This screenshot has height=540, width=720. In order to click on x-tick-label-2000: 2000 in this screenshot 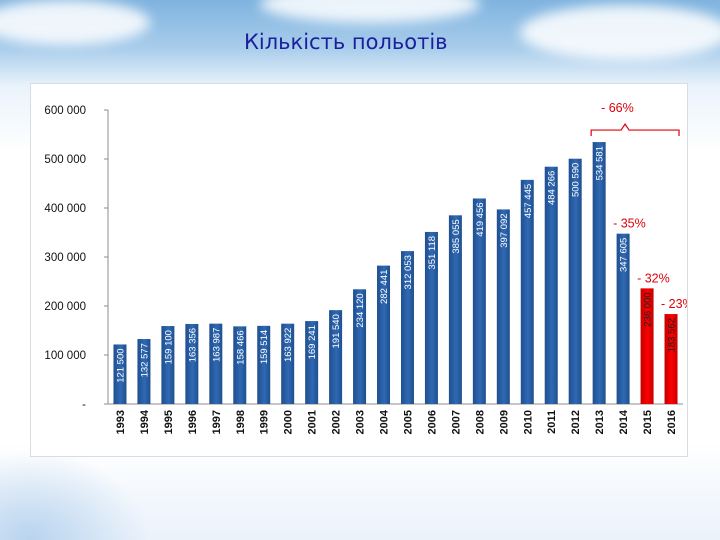, I will do `click(289, 422)`.